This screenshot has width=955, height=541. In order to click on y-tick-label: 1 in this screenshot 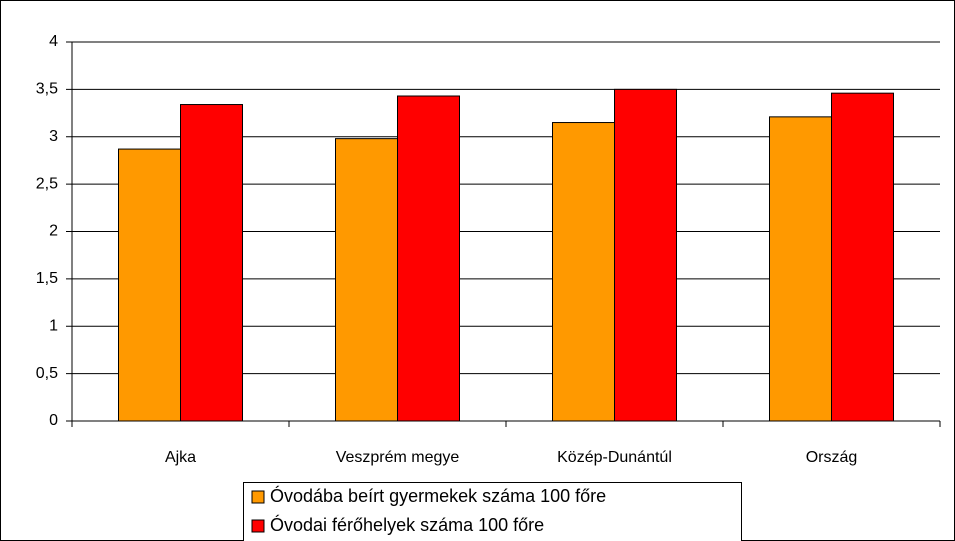, I will do `click(53, 325)`.